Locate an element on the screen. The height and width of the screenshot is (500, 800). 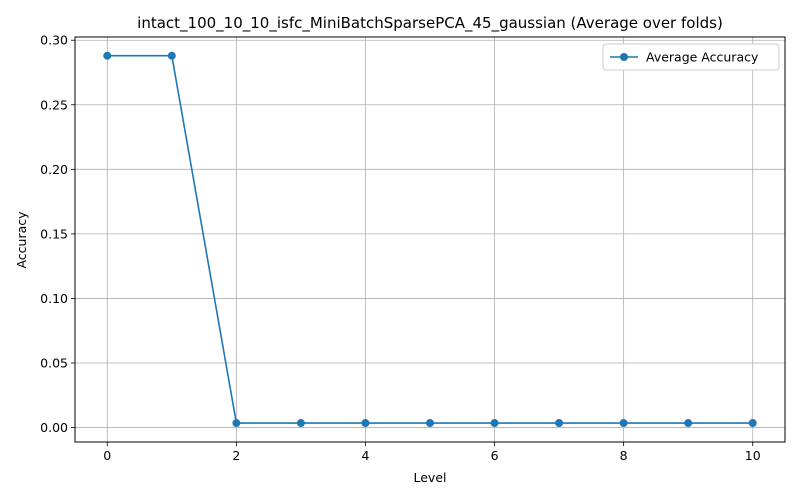
legend-box is located at coordinates (691, 57).